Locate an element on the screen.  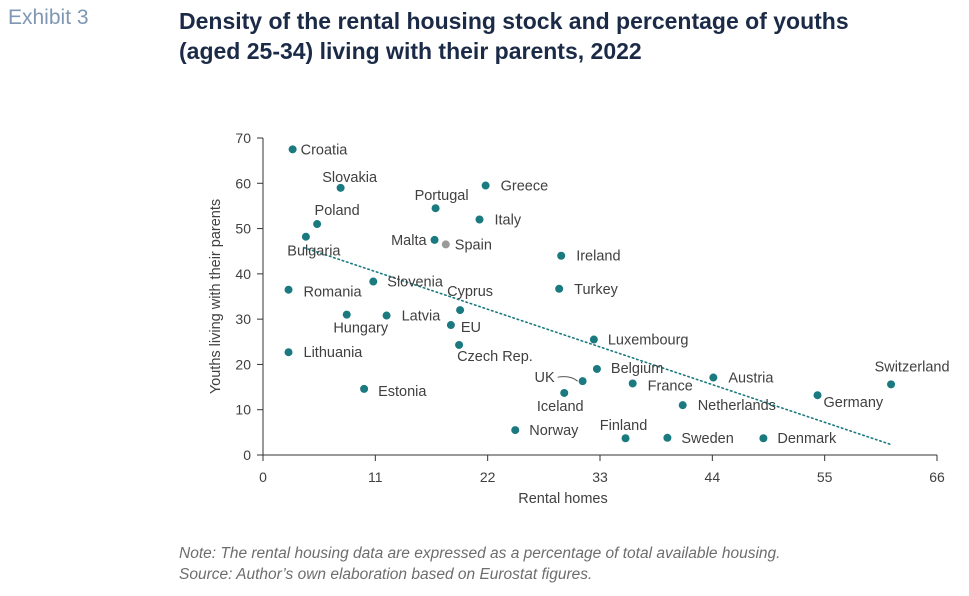
point-sweden is located at coordinates (667, 437).